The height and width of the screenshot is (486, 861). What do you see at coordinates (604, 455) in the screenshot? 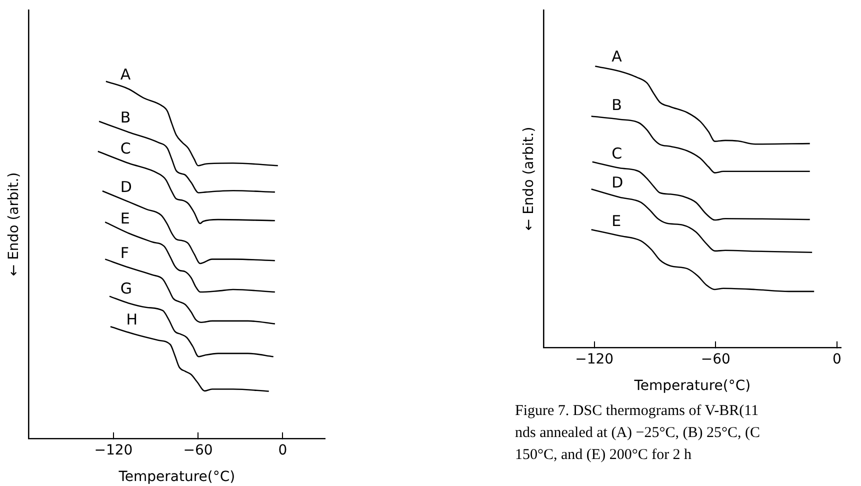
I see `text: 150°C, and (E) 200°C for 2 h` at bounding box center [604, 455].